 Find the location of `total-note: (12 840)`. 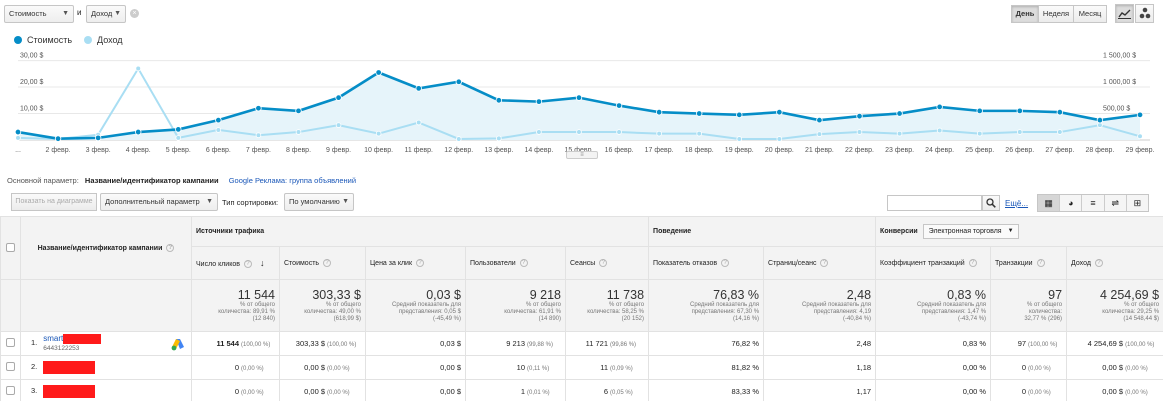

total-note: (12 840) is located at coordinates (263, 319).